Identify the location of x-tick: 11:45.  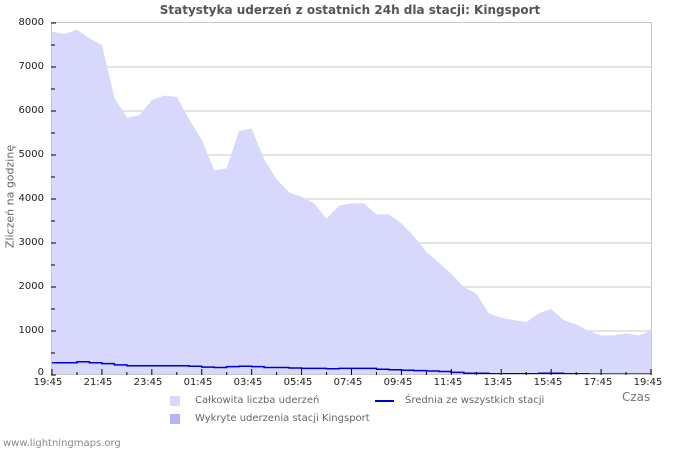
(448, 382).